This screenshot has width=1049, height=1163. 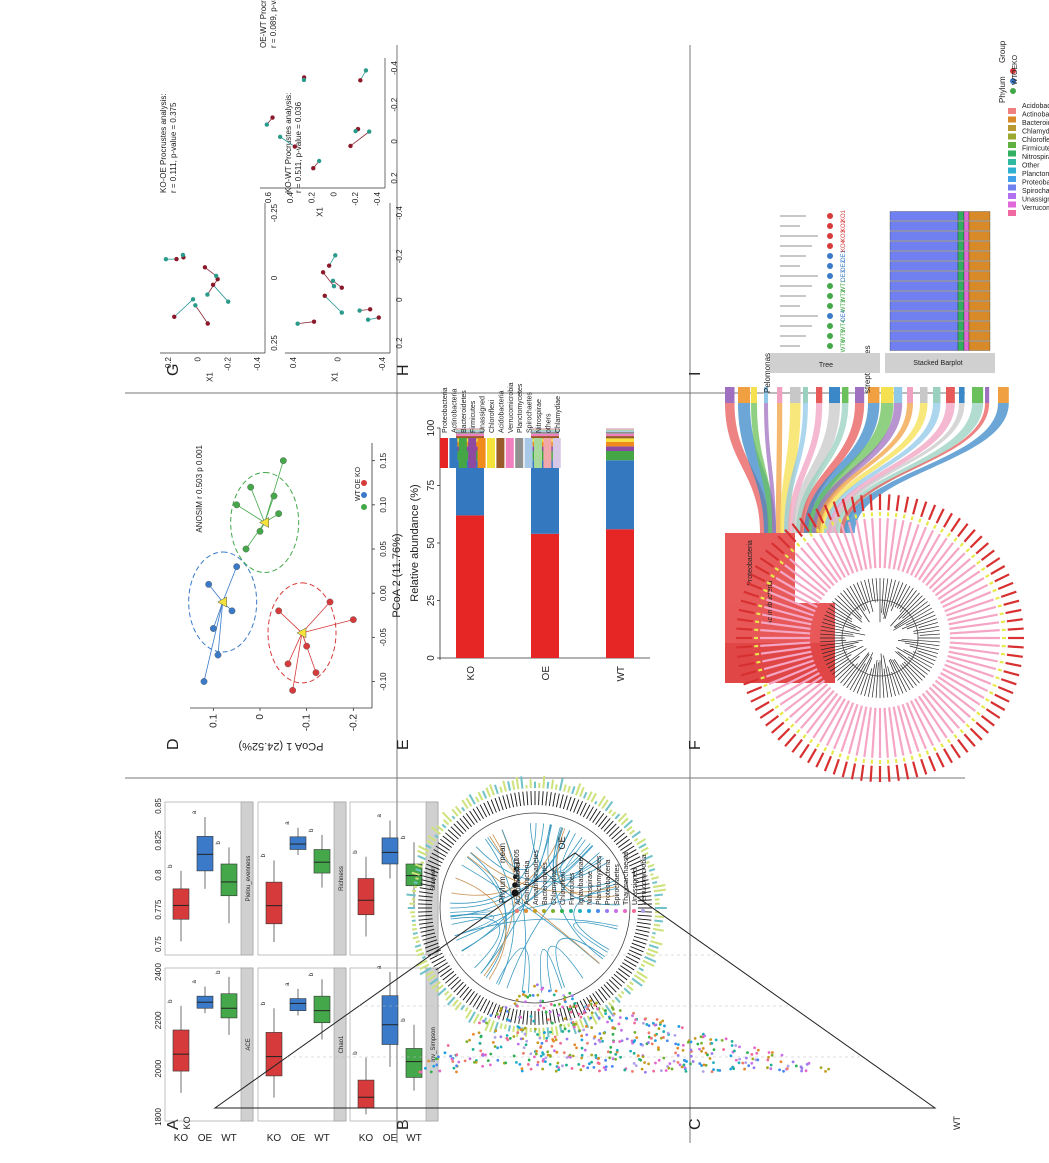 What do you see at coordinates (562, 911) in the screenshot?
I see `legend-swatch` at bounding box center [562, 911].